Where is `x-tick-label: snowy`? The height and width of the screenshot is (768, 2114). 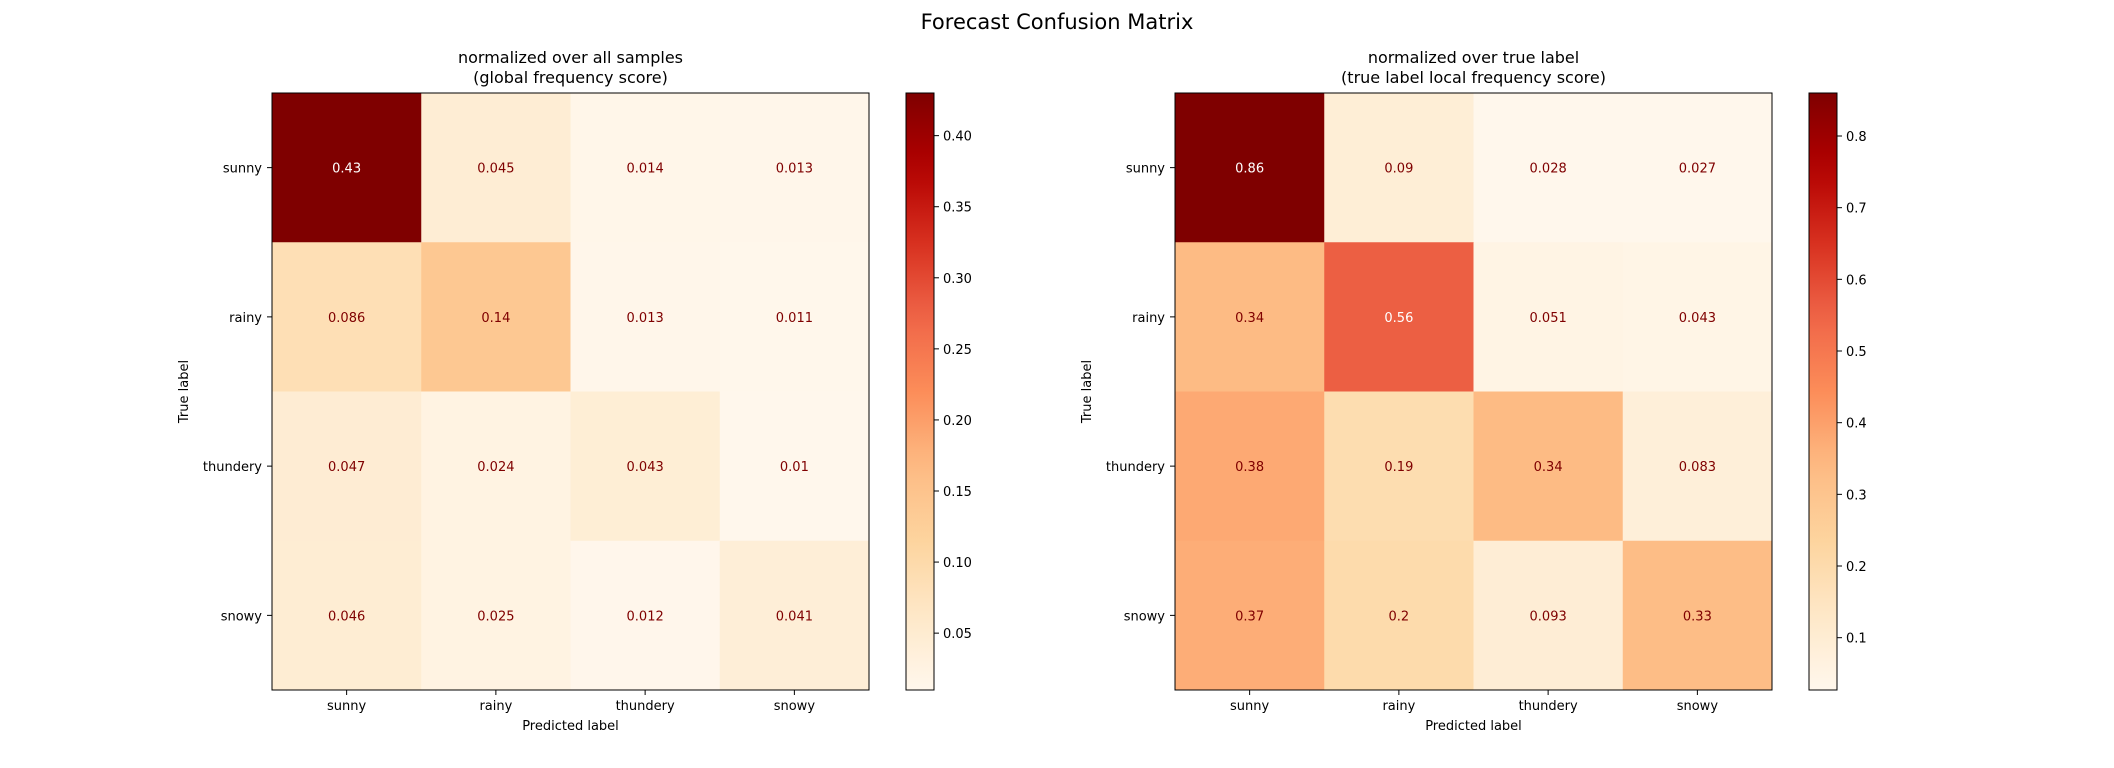
x-tick-label: snowy is located at coordinates (1698, 706).